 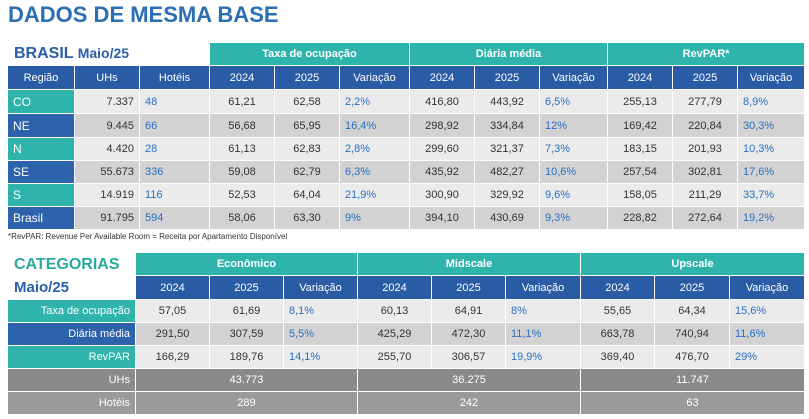 What do you see at coordinates (307, 125) in the screenshot?
I see `value-cell: 65,95` at bounding box center [307, 125].